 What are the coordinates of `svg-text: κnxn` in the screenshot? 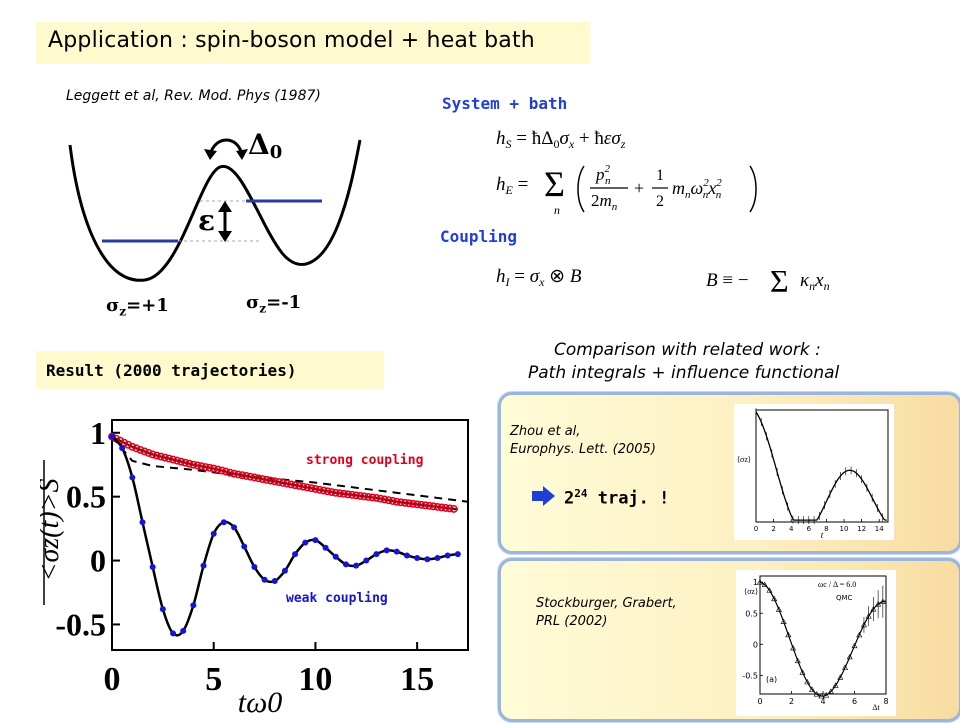 It's located at (815, 281).